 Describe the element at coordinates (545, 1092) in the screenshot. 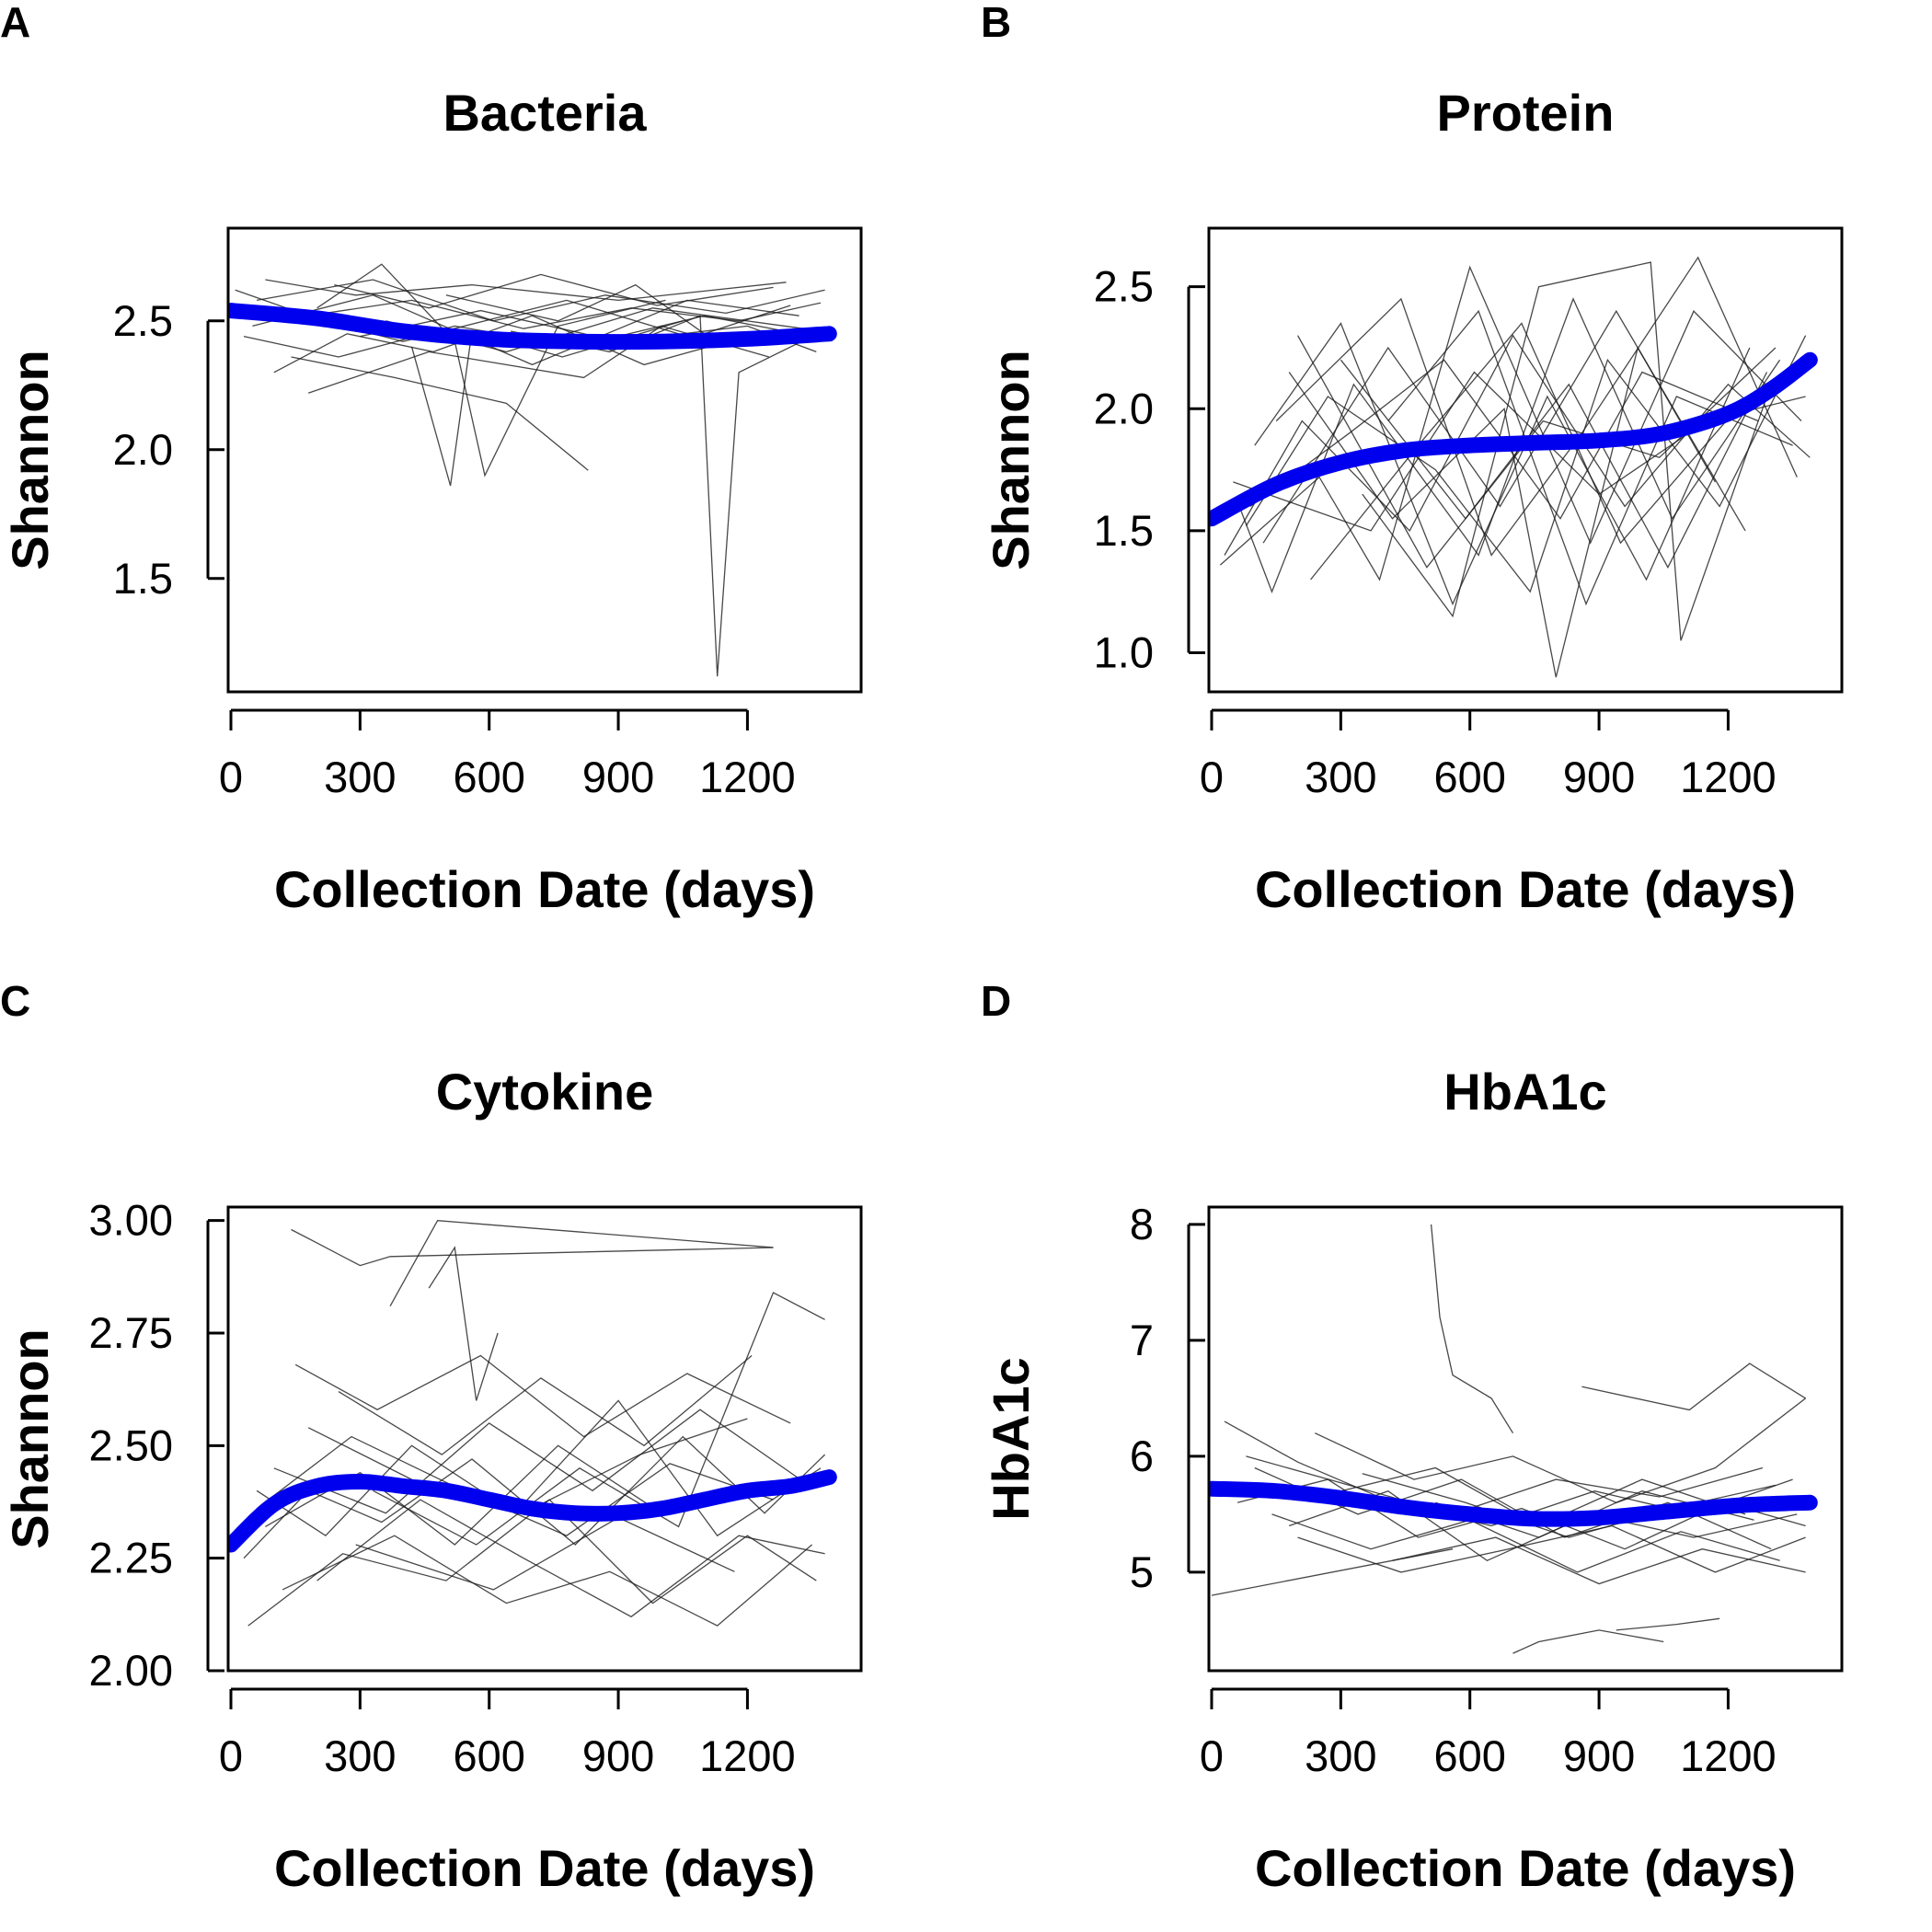

I see `panel-title: Cytokine` at that location.